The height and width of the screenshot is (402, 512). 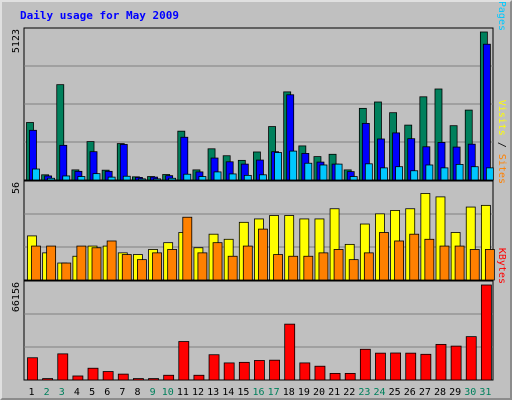 I want to click on x-label-day-22: 22, so click(x=349, y=392).